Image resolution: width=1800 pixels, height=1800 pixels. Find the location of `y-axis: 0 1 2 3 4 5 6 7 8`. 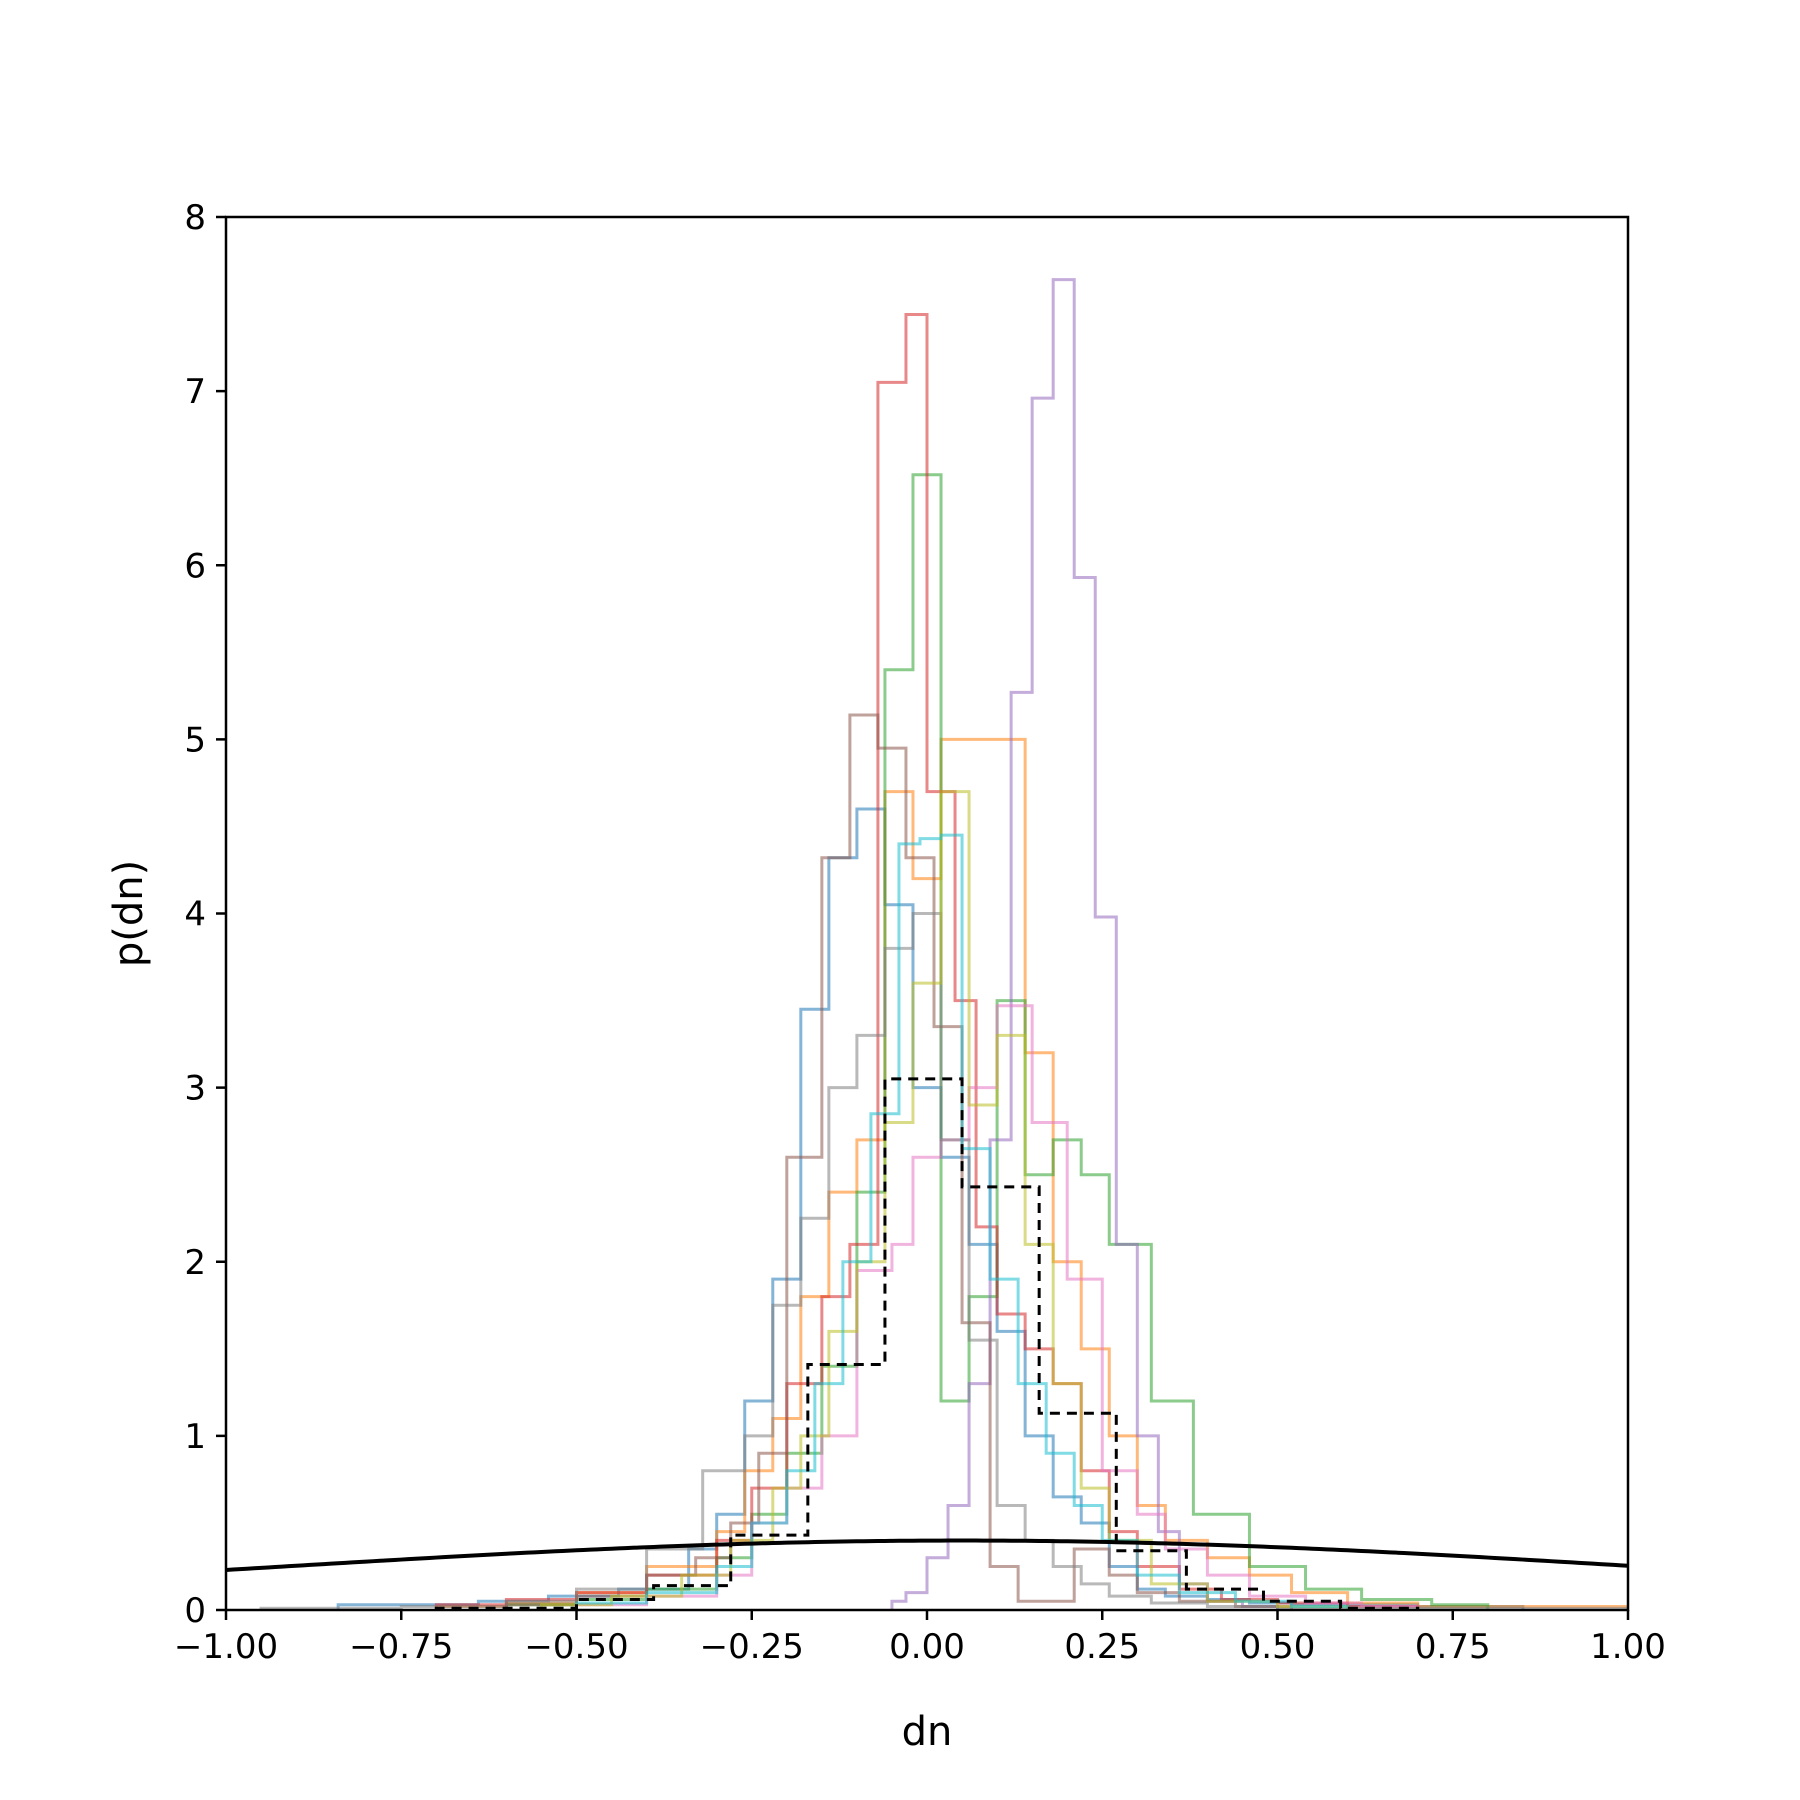

y-axis: 0 1 2 3 4 5 6 7 8 is located at coordinates (205, 914).